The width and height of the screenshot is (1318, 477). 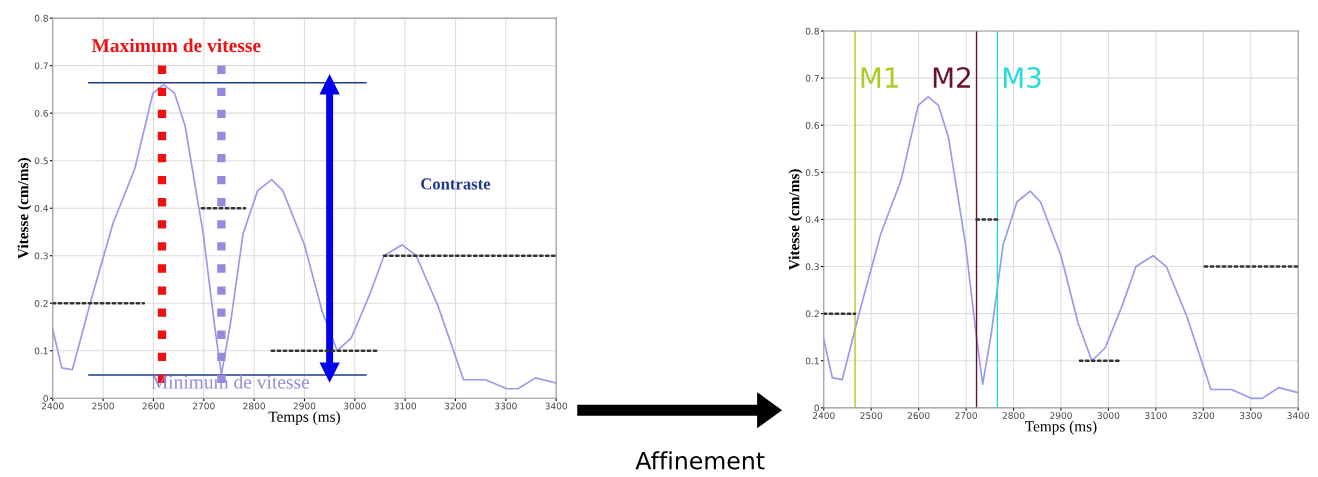 What do you see at coordinates (456, 184) in the screenshot?
I see `annotation: Contraste` at bounding box center [456, 184].